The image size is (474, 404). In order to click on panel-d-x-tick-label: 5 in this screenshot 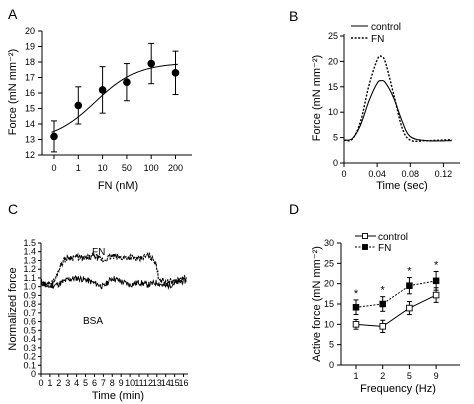, I will do `click(409, 376)`.